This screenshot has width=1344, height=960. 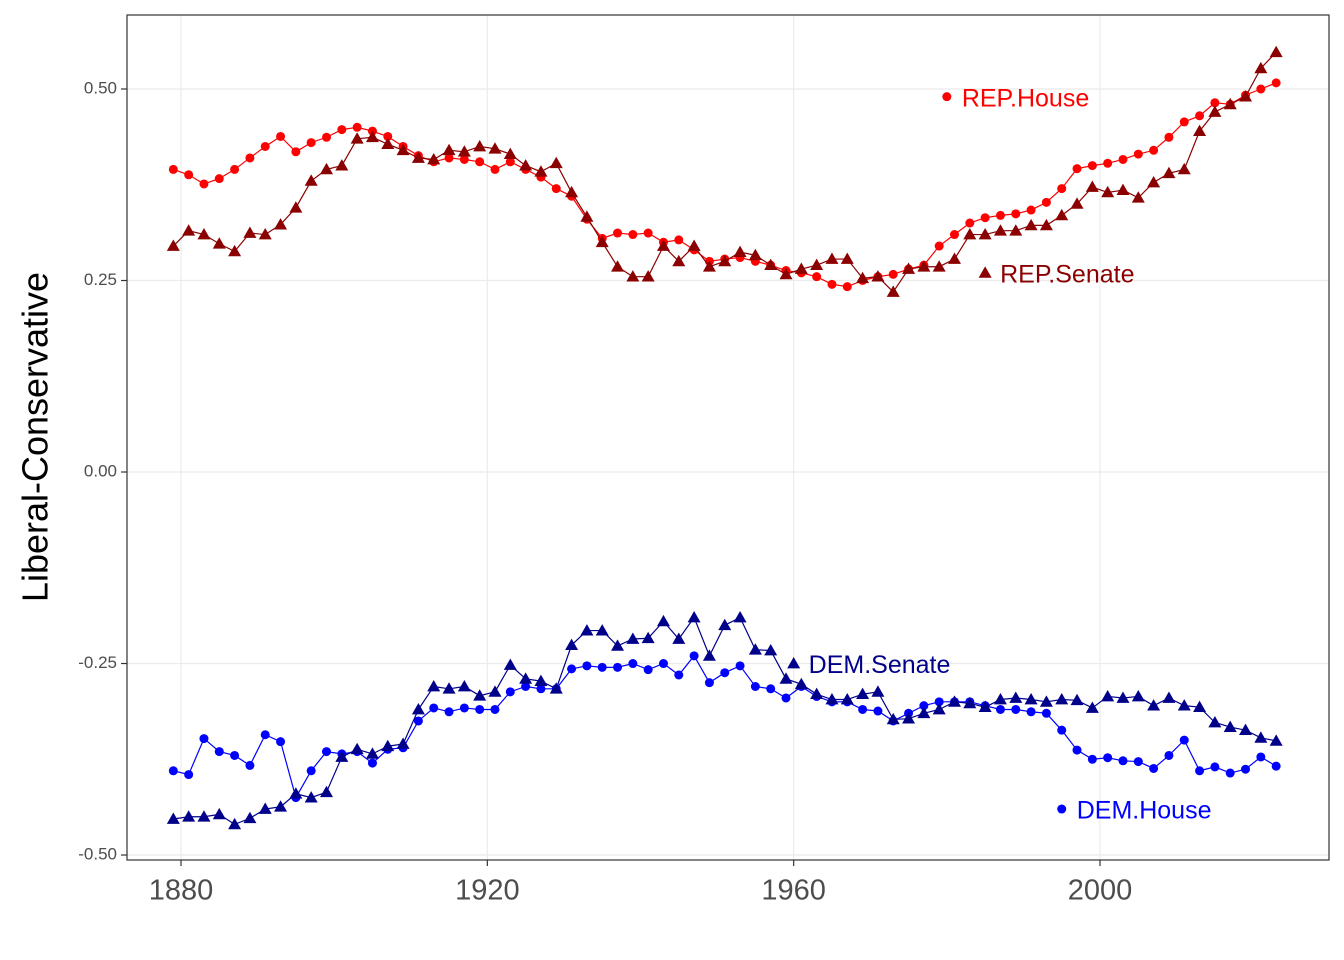 What do you see at coordinates (35, 437) in the screenshot?
I see `y-axis-label: Liberal-Conservative` at bounding box center [35, 437].